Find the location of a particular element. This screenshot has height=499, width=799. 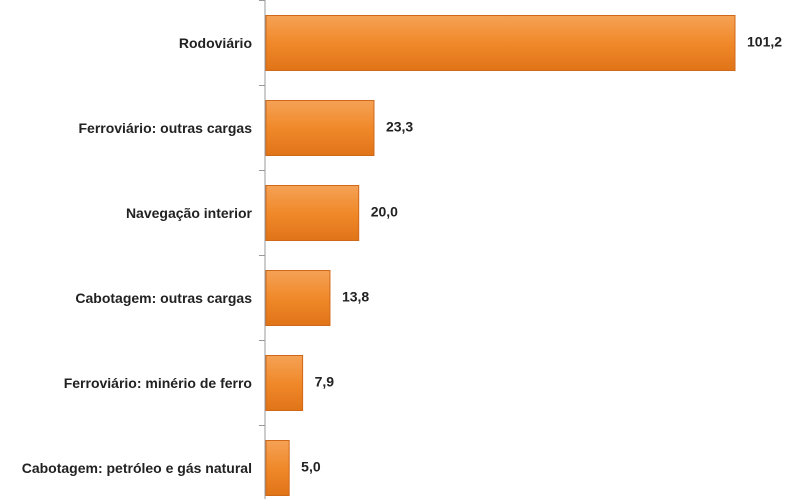

category-label-box: Ferroviário: outras cargas is located at coordinates (126, 128).